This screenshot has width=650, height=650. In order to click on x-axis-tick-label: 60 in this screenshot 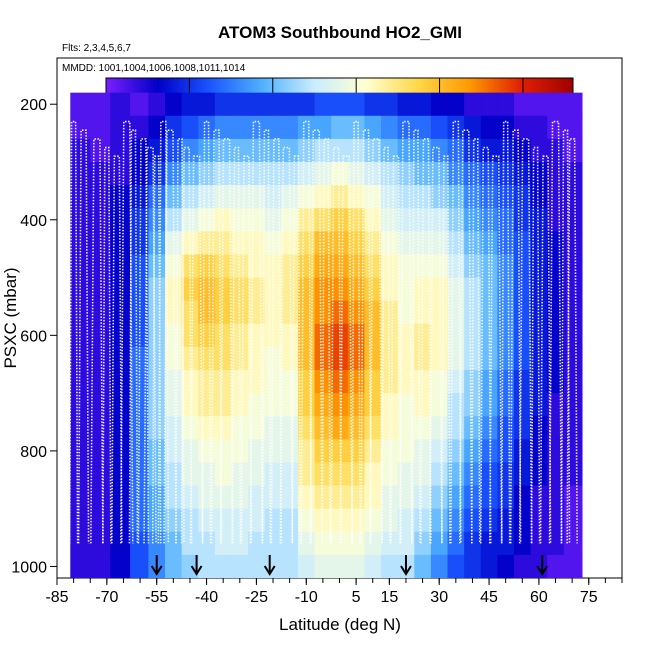, I will do `click(539, 597)`.